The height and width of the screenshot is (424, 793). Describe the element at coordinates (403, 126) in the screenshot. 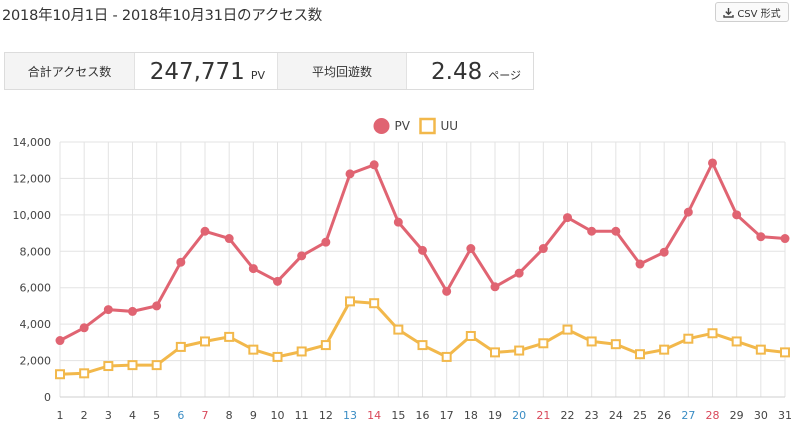

I see `legend-label-pv: PV` at that location.